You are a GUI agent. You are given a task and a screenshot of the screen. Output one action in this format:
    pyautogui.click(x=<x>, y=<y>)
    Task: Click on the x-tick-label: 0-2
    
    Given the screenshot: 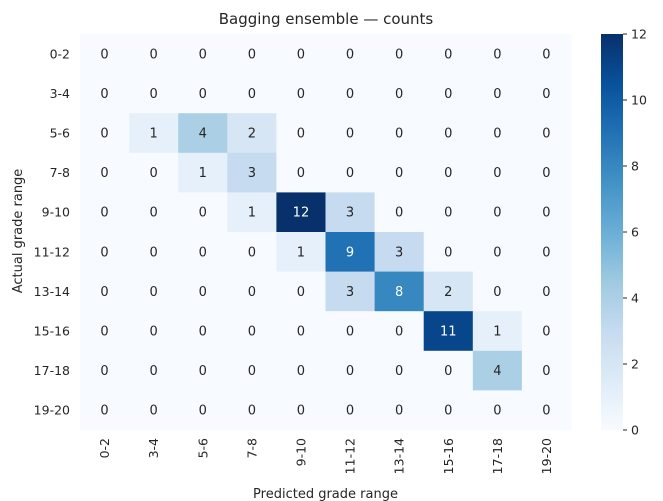 What is the action you would take?
    pyautogui.click(x=104, y=448)
    